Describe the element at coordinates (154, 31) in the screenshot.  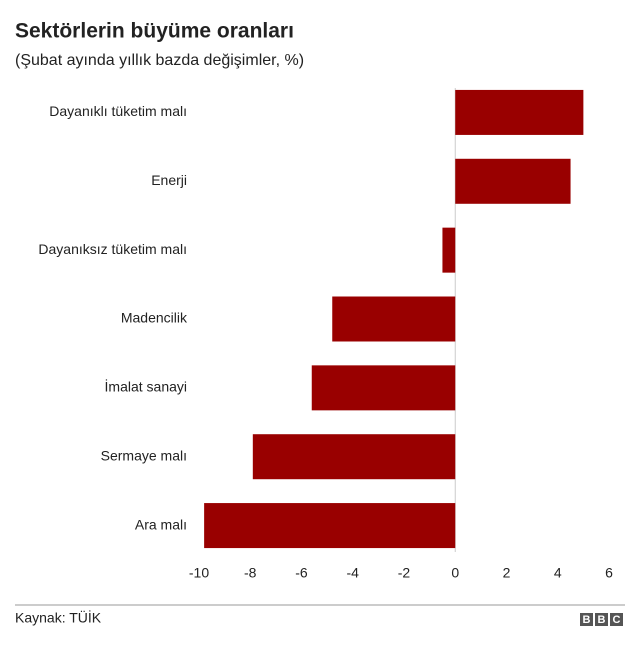
I see `chart-title: Sektörlerin büyüme oranları` at that location.